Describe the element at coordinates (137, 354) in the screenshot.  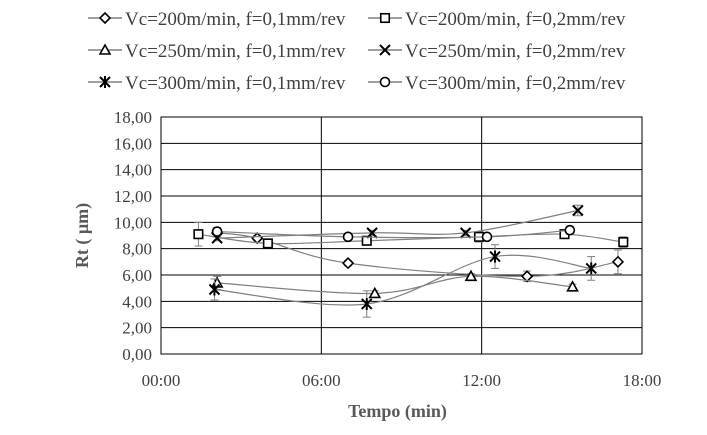
I see `y-tick-label: 0,00` at that location.